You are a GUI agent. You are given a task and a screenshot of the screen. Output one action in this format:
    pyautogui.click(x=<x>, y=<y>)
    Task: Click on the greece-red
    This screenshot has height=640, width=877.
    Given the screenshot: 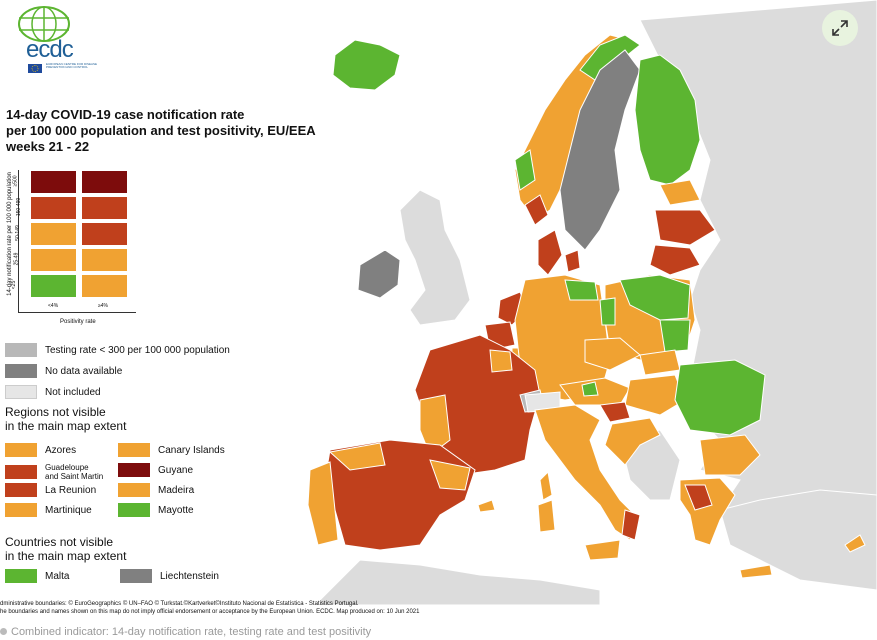 What is the action you would take?
    pyautogui.click(x=698, y=497)
    